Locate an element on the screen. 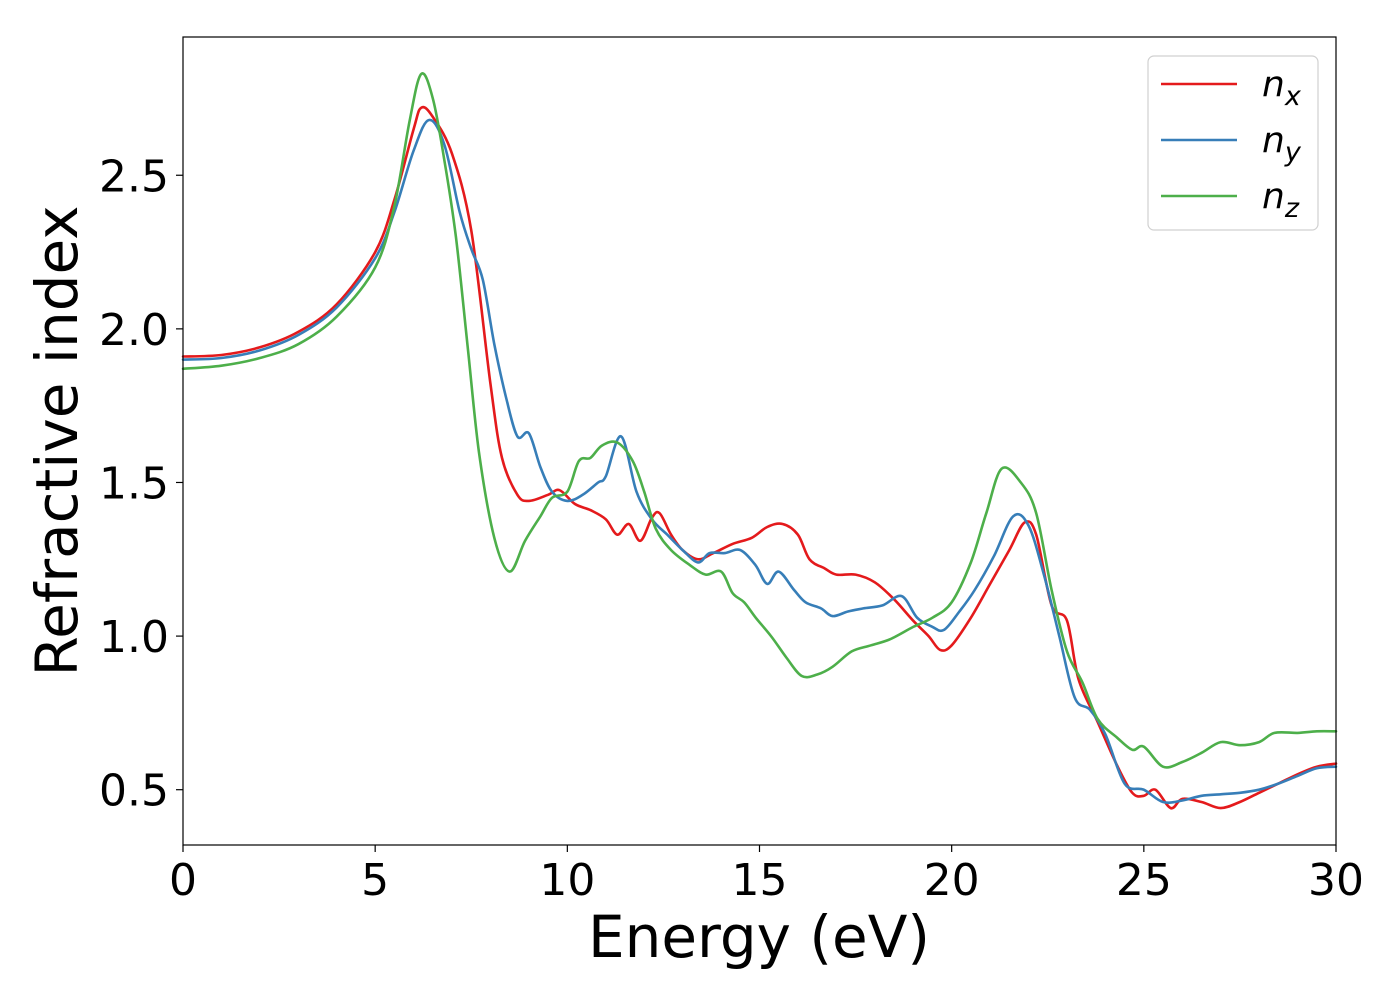 The width and height of the screenshot is (1400, 1000). y-axis-ticks: 0.5 1.0 1.5 2.0 2.5 is located at coordinates (141, 484).